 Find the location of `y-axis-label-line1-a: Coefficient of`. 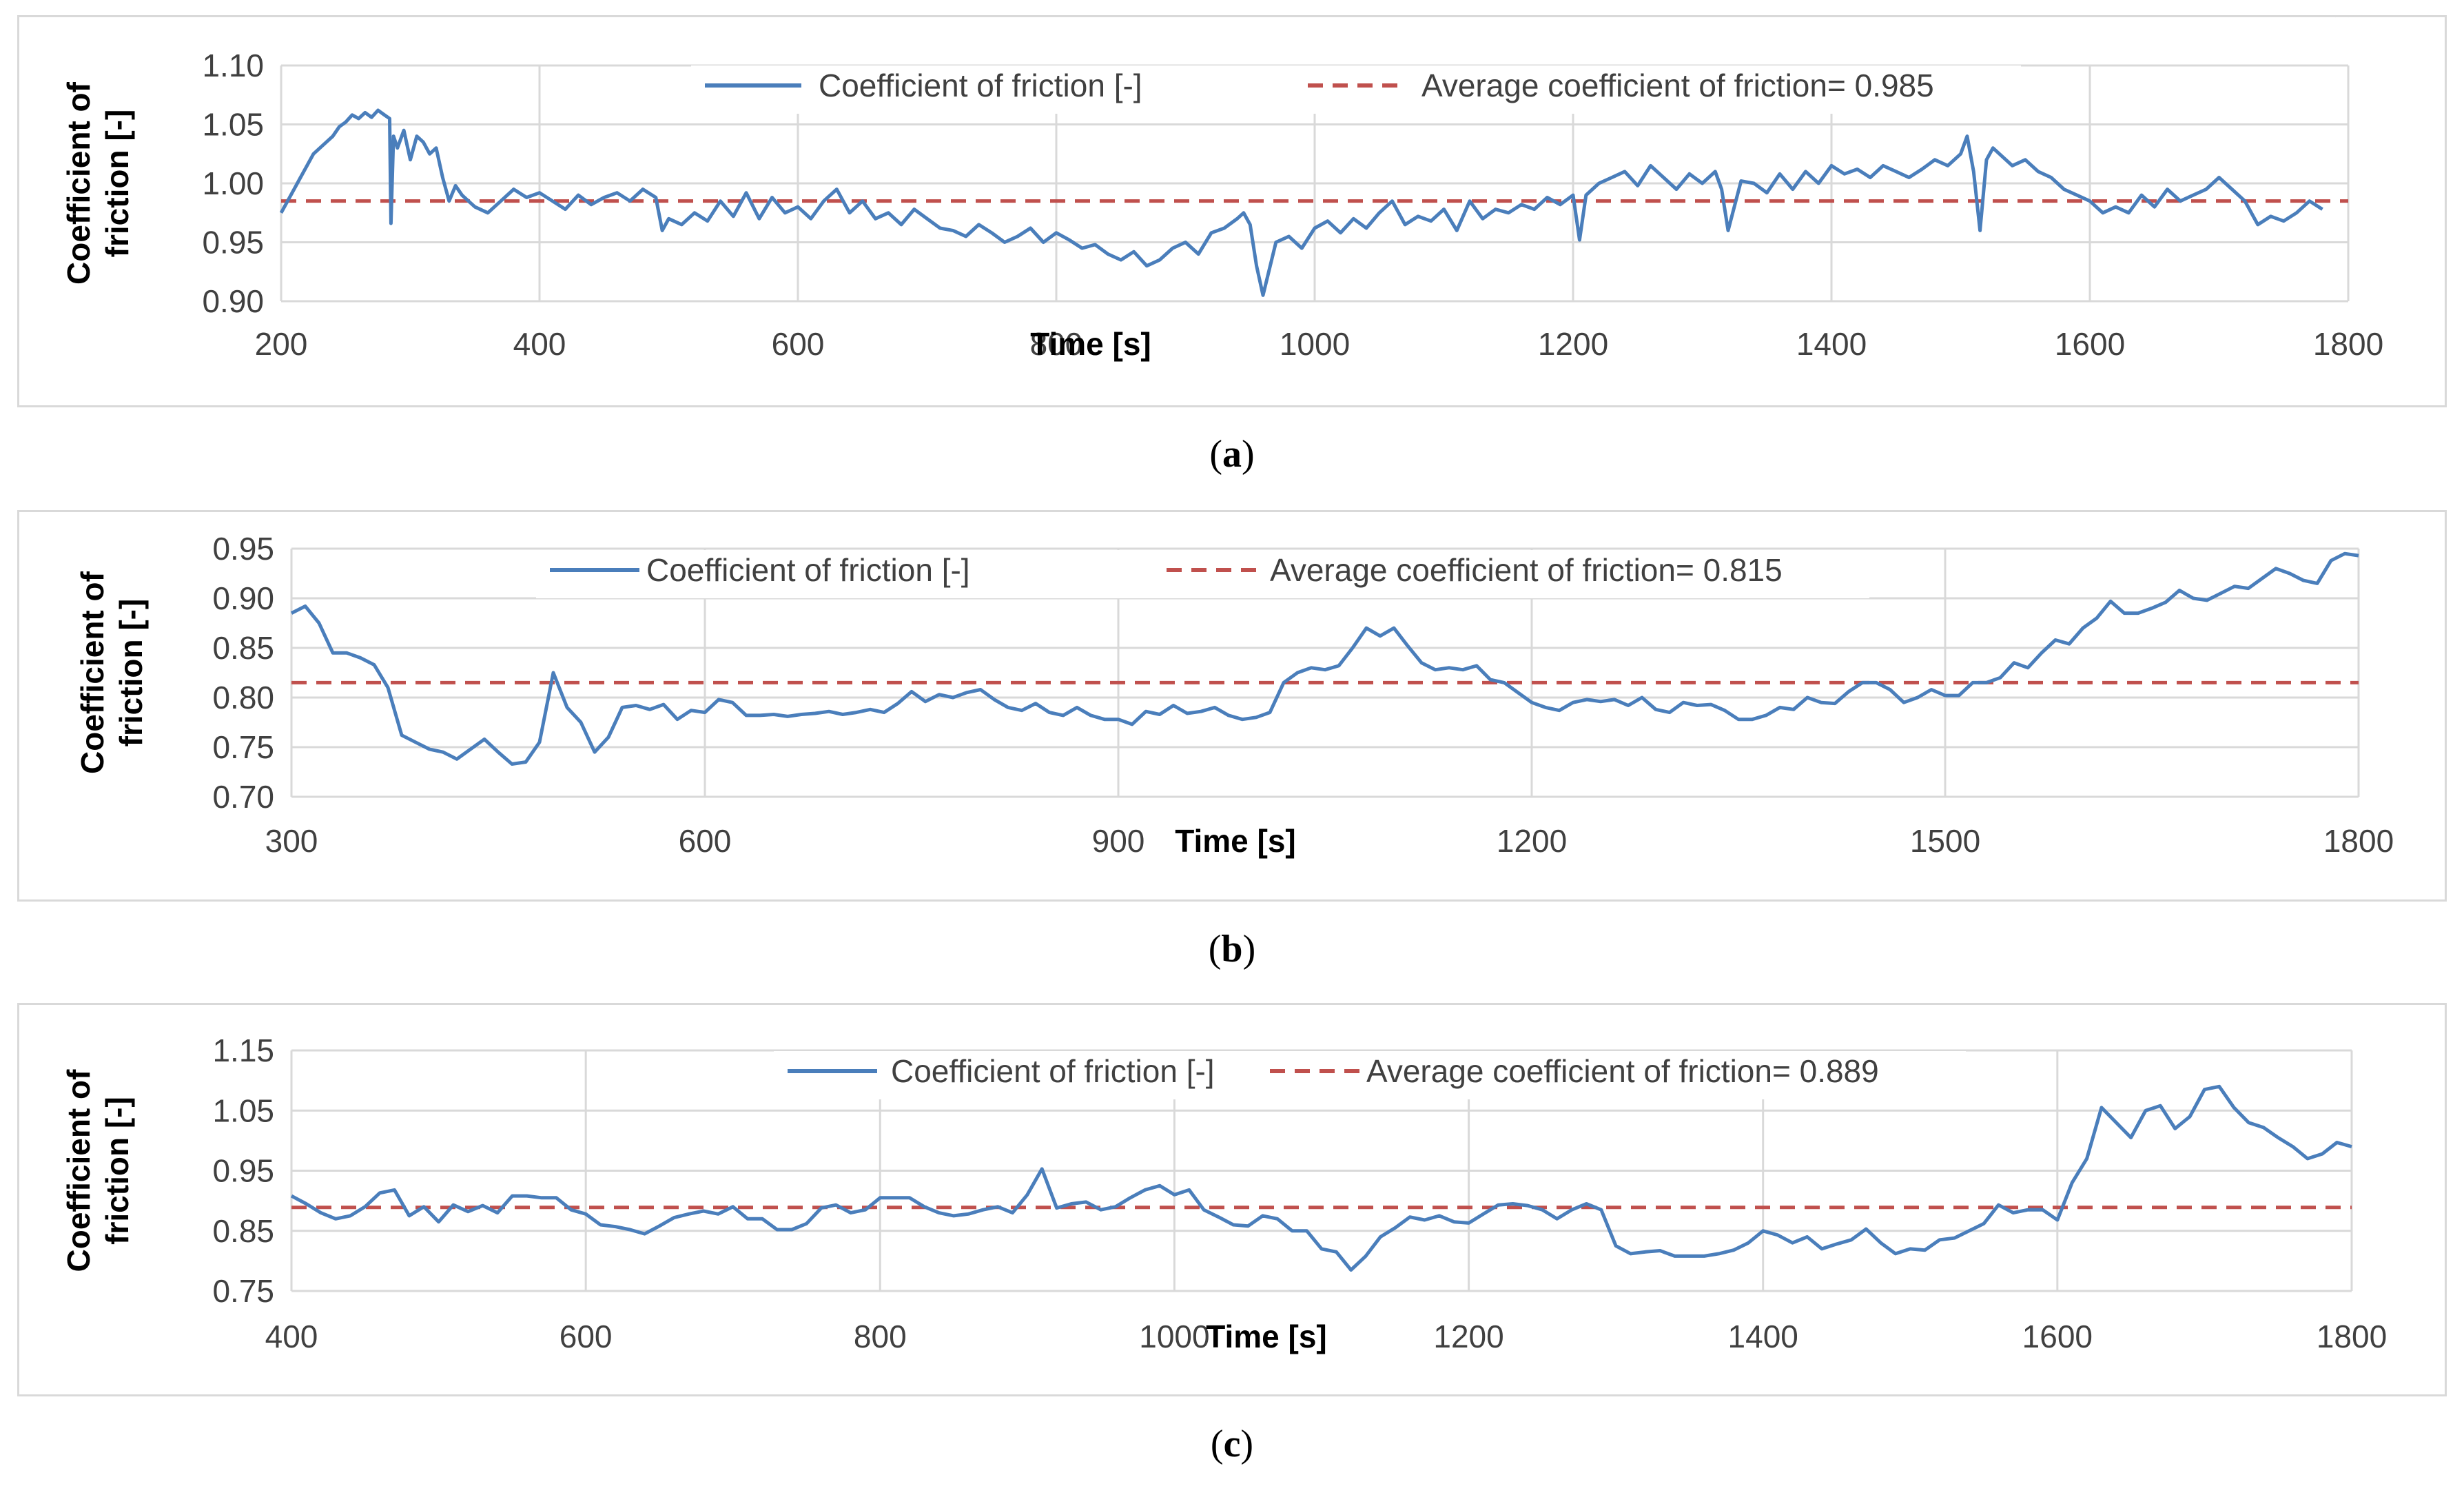

y-axis-label-line1-a: Coefficient of is located at coordinates (78, 183).